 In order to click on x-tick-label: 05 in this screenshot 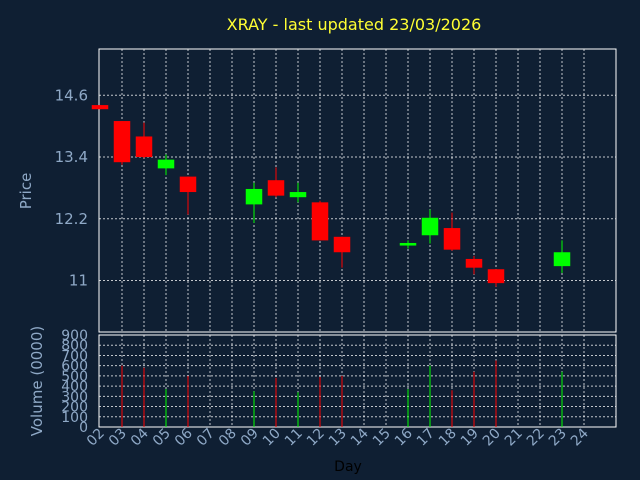, I will do `click(162, 438)`.